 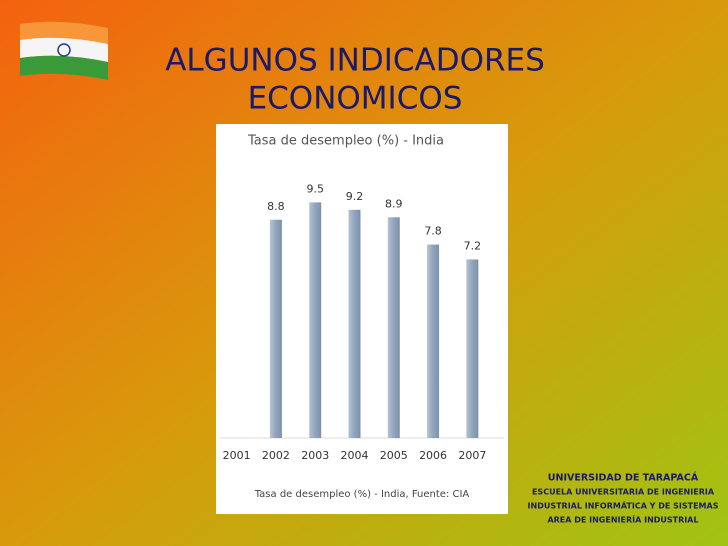 I want to click on x-tick-label: 2002, so click(x=276, y=455).